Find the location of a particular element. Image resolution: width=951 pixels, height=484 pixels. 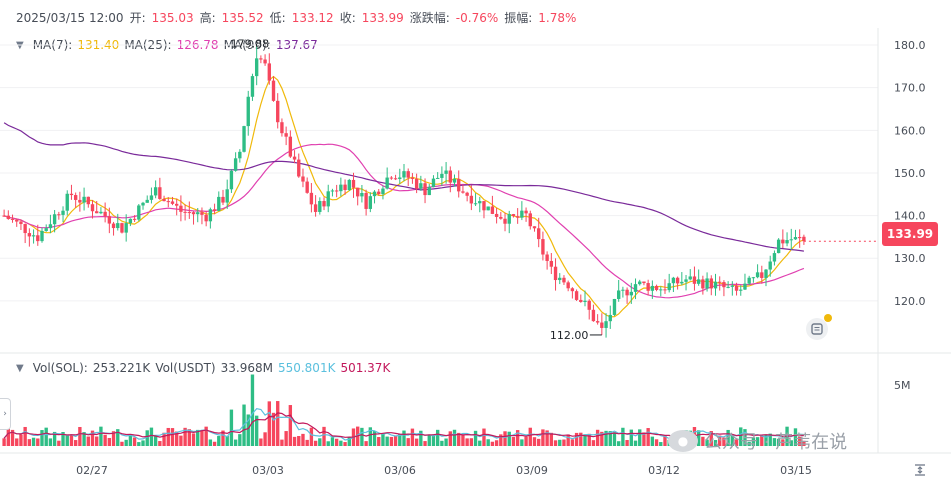

expand-panel-handle: › is located at coordinates (5, 414).